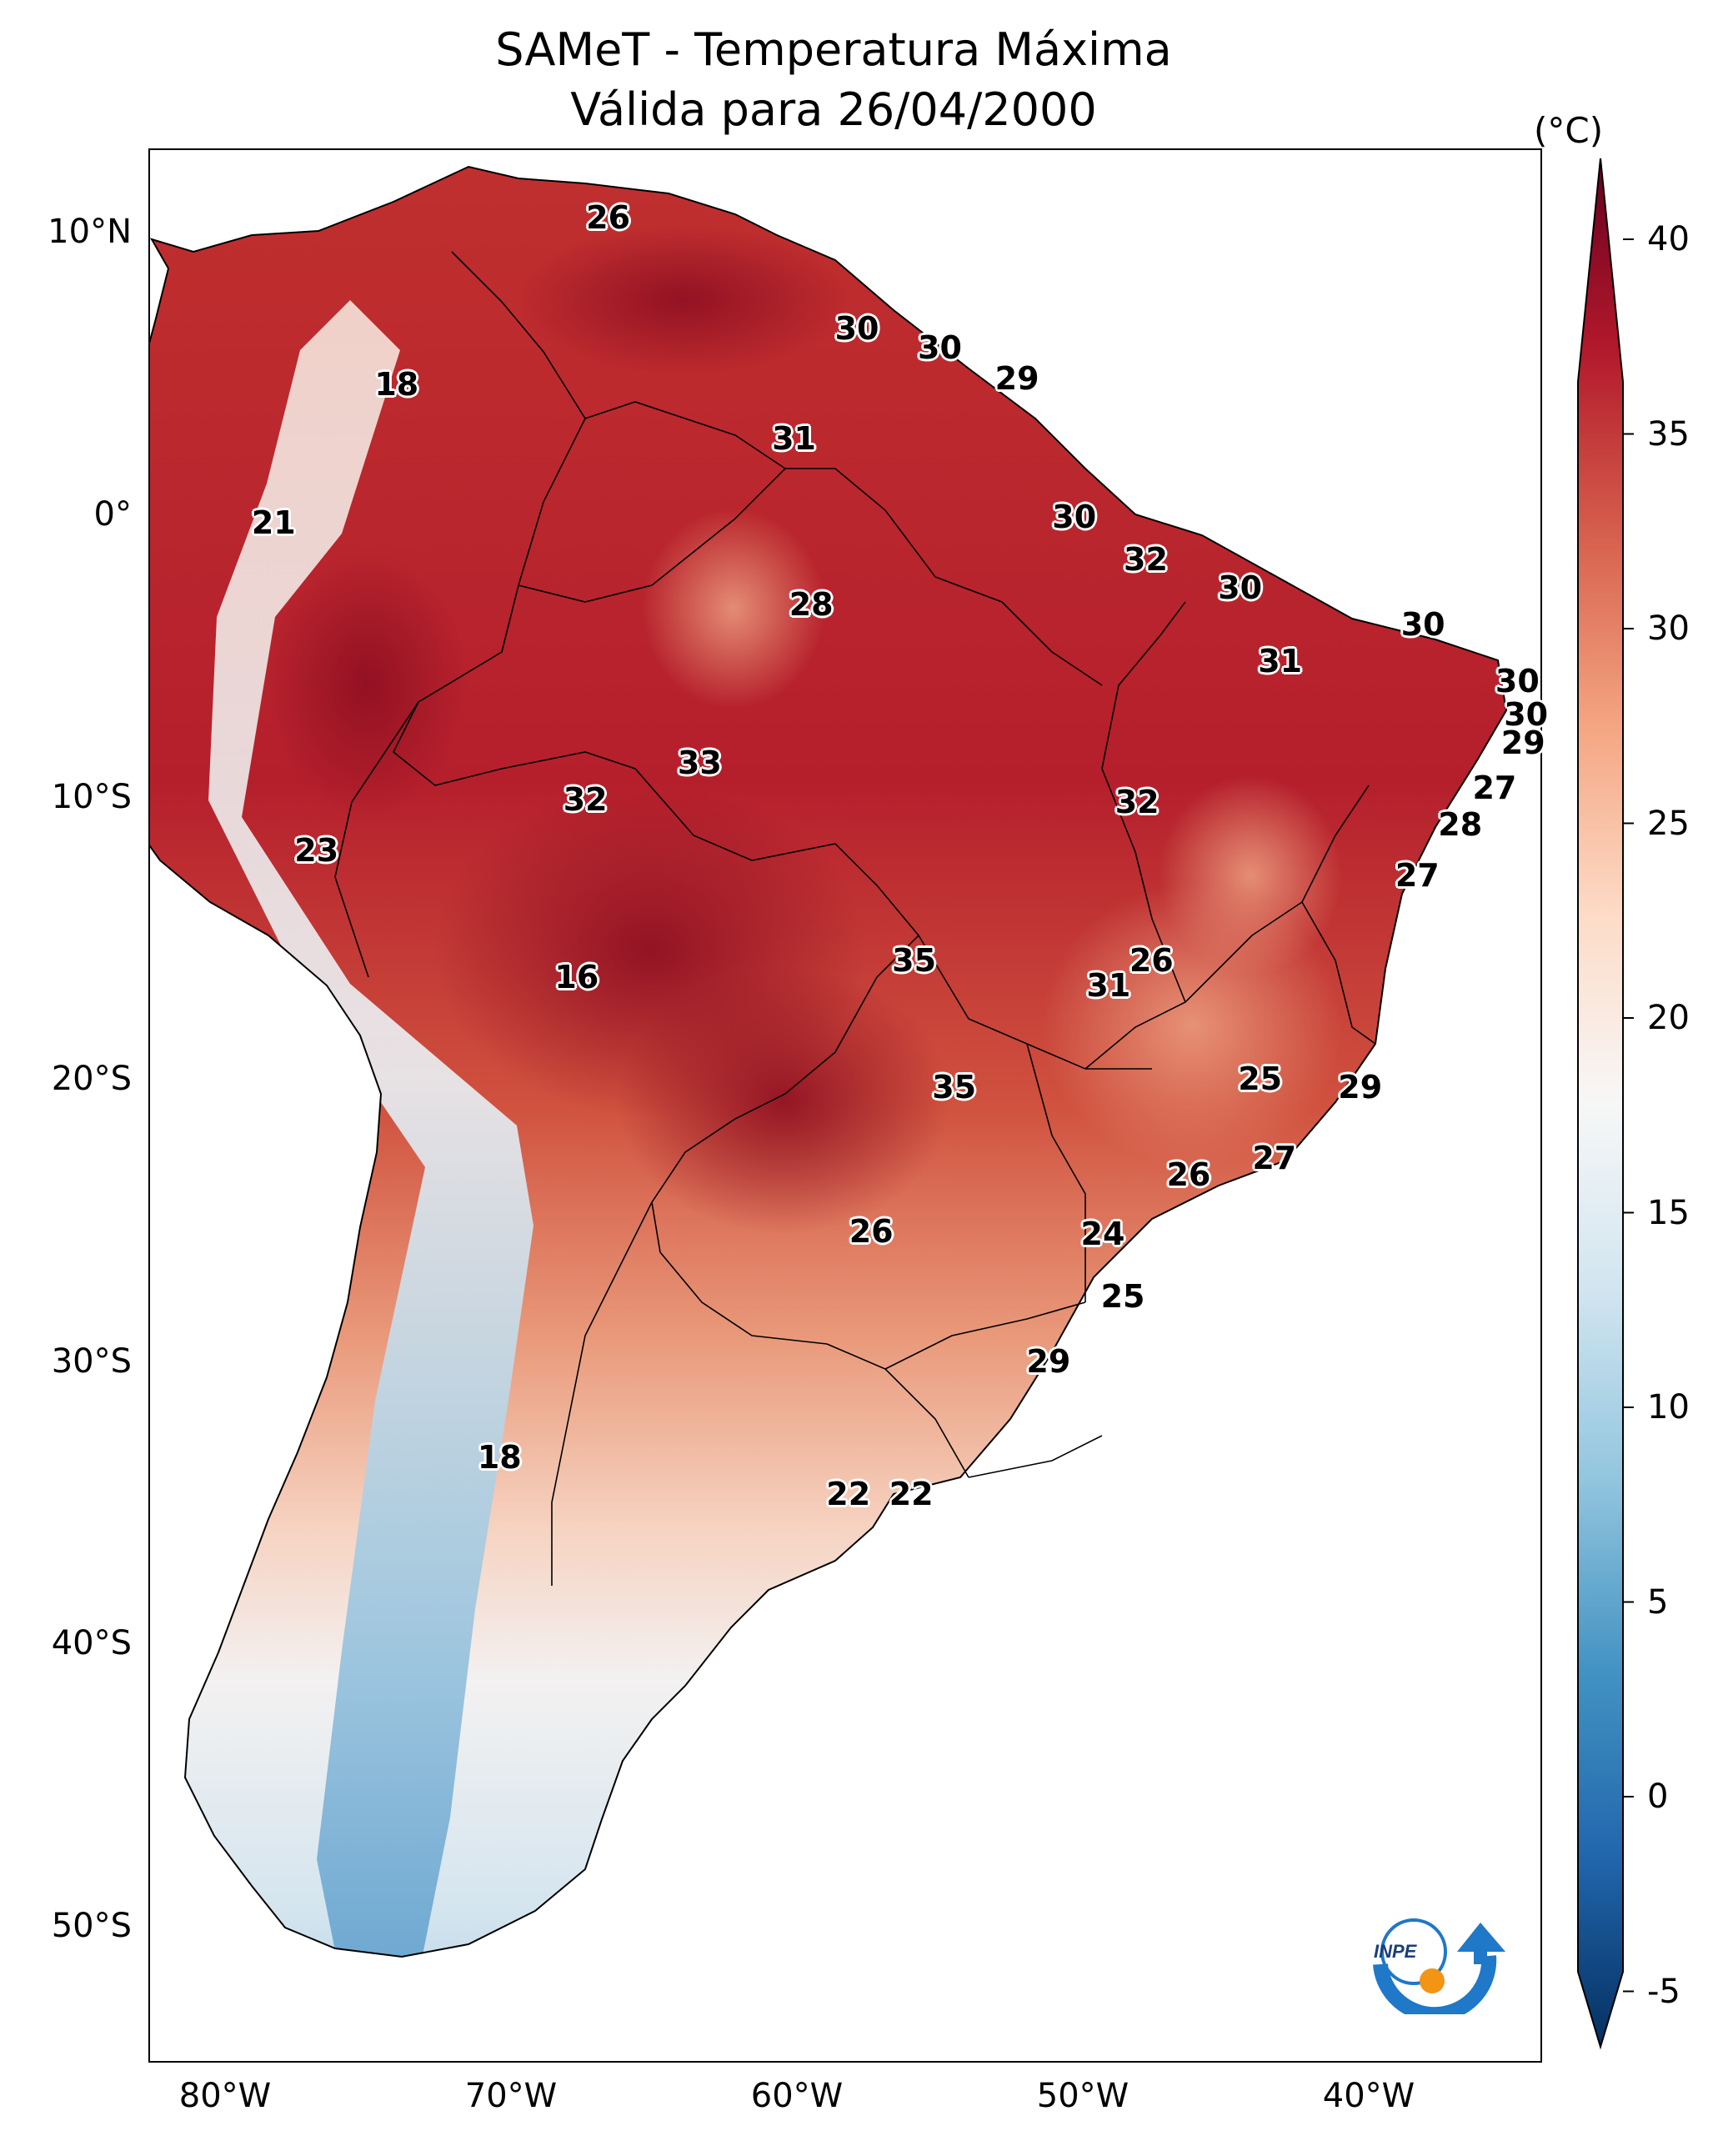  I want to click on colorbar-tick-label: -5, so click(1663, 1992).